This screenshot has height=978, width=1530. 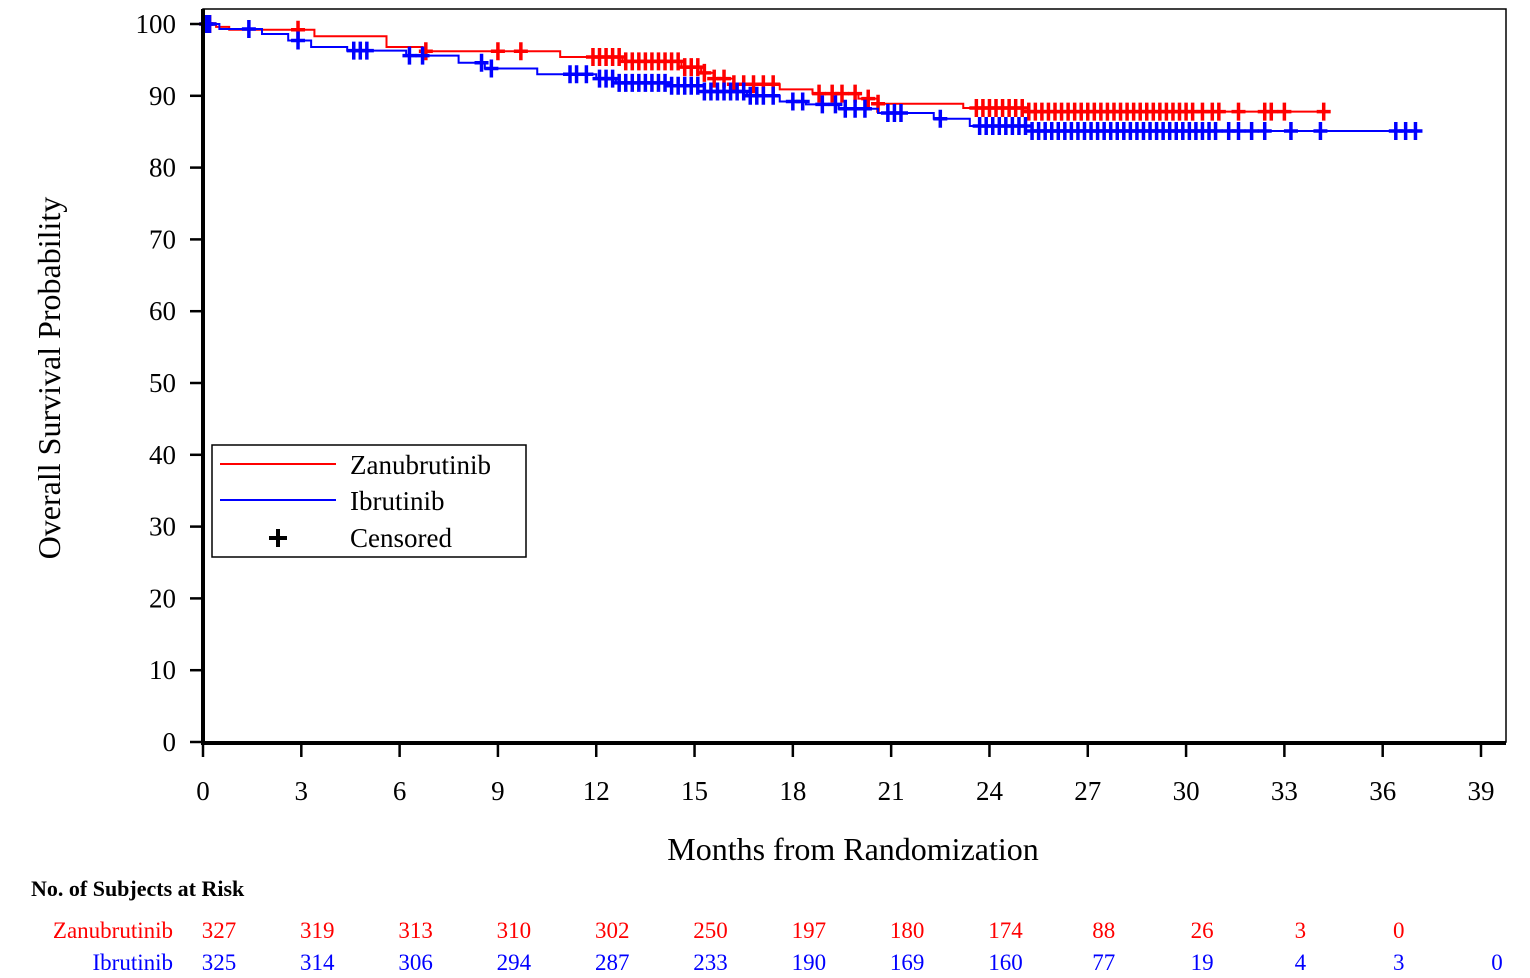 What do you see at coordinates (162, 239) in the screenshot?
I see `y-tick-label: 70` at bounding box center [162, 239].